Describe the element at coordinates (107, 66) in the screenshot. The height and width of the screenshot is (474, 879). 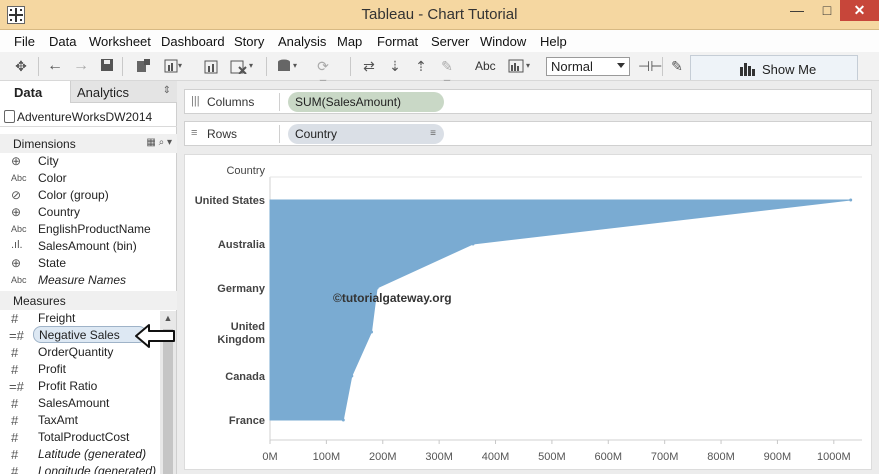
I see `save-icon` at that location.